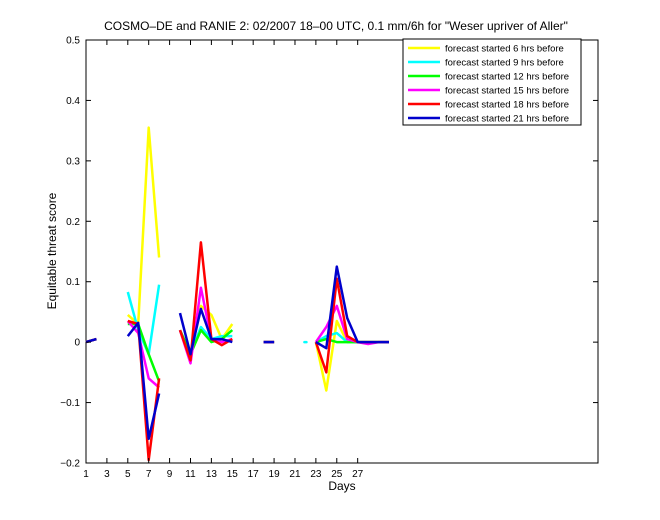 This screenshot has width=660, height=520. Describe the element at coordinates (254, 474) in the screenshot. I see `x-tick-label: 17` at that location.